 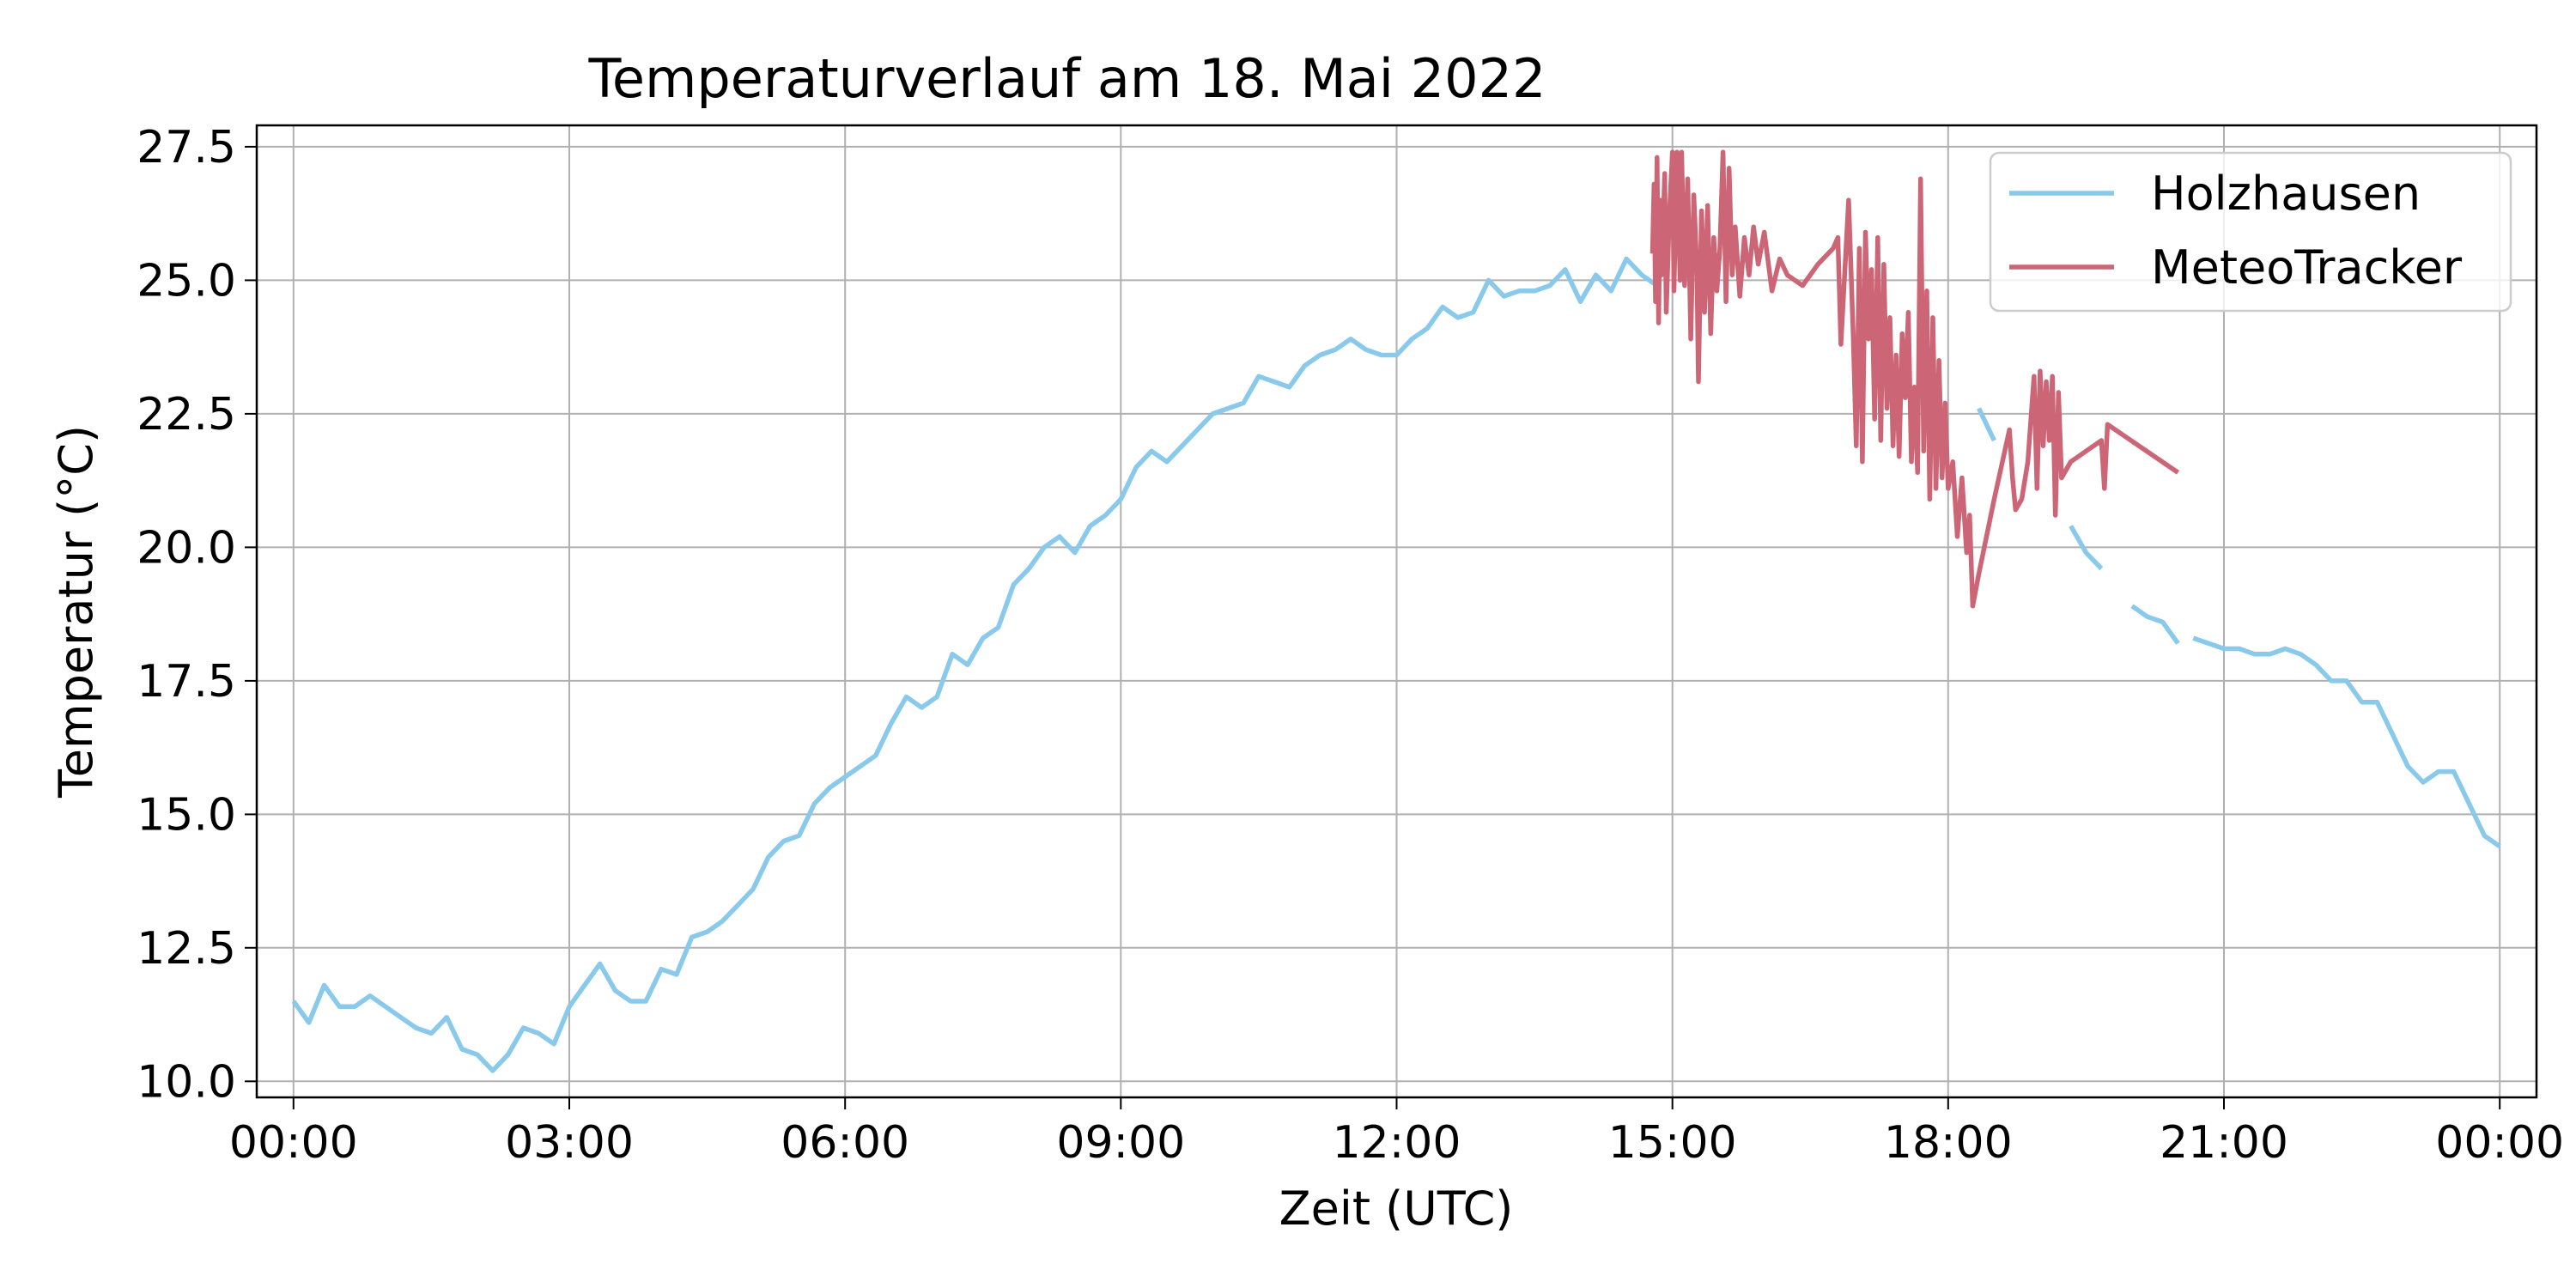 I want to click on legend-label-holzhausen: Holzhausen, so click(x=2286, y=194).